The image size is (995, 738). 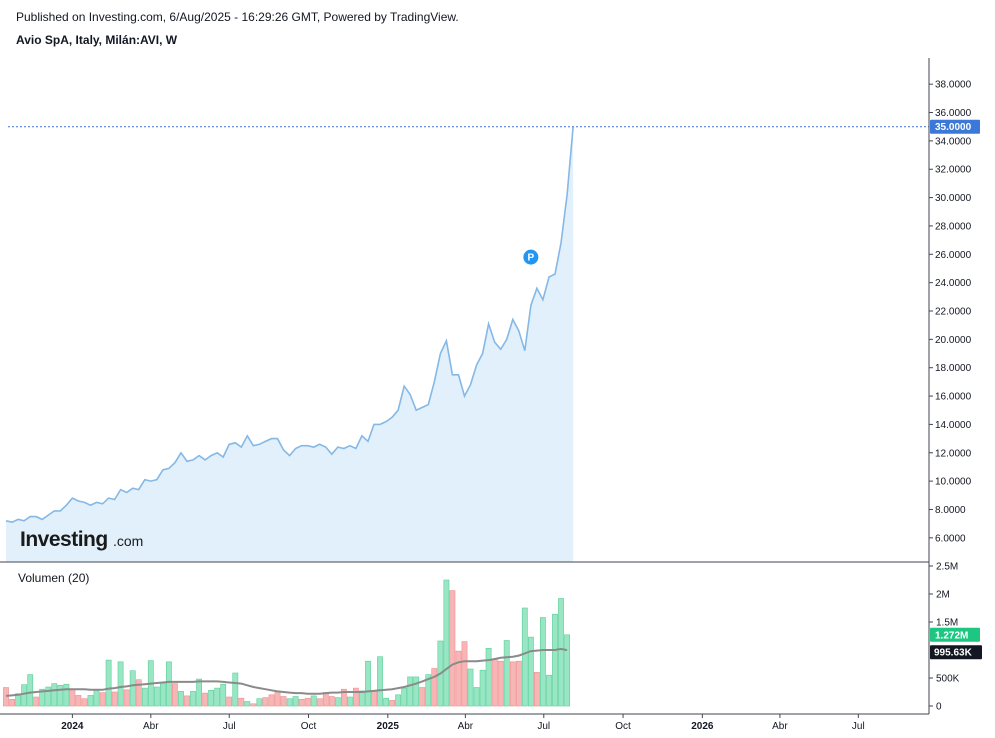 What do you see at coordinates (947, 567) in the screenshot?
I see `volume-y-tick-label: 2.5M` at bounding box center [947, 567].